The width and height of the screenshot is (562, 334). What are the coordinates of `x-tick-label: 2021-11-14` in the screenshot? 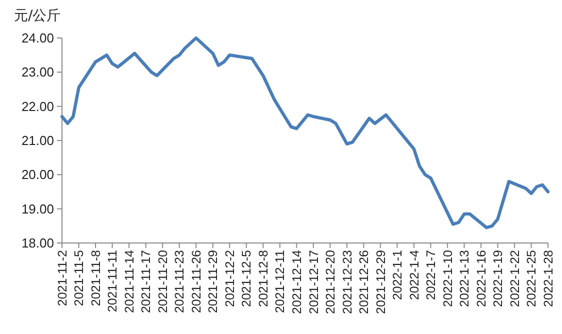 It's located at (129, 282).